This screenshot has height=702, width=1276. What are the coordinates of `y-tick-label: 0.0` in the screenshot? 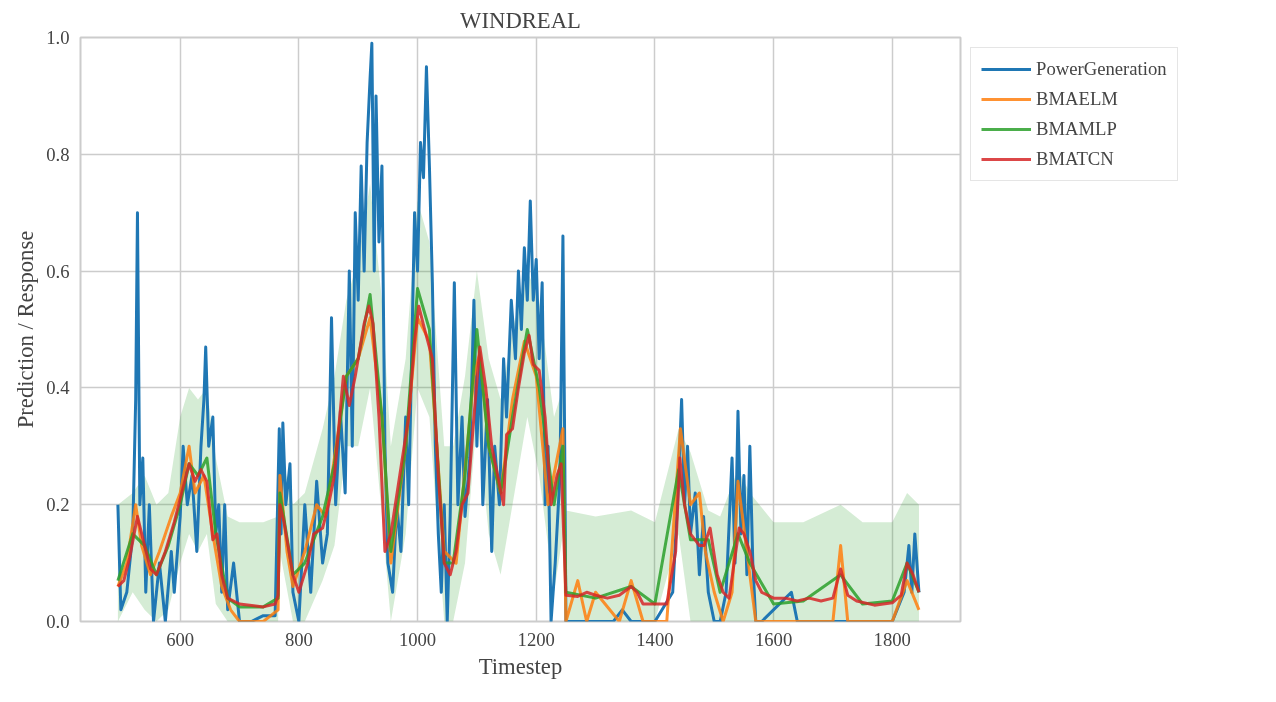 It's located at (58, 621).